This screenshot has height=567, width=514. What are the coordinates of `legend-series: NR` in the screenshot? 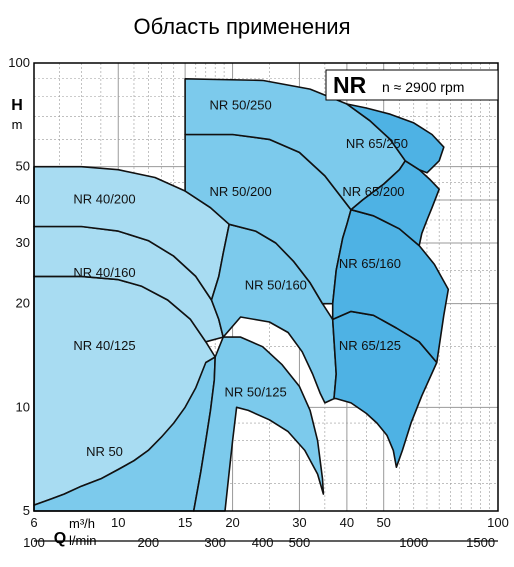 It's located at (350, 85).